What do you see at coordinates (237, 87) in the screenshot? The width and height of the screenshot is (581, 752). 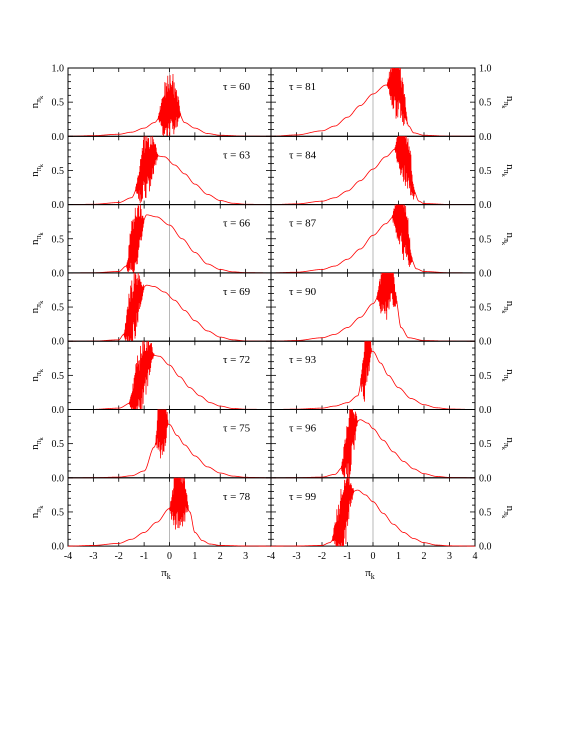 I see `tau-label: τ = 60` at bounding box center [237, 87].